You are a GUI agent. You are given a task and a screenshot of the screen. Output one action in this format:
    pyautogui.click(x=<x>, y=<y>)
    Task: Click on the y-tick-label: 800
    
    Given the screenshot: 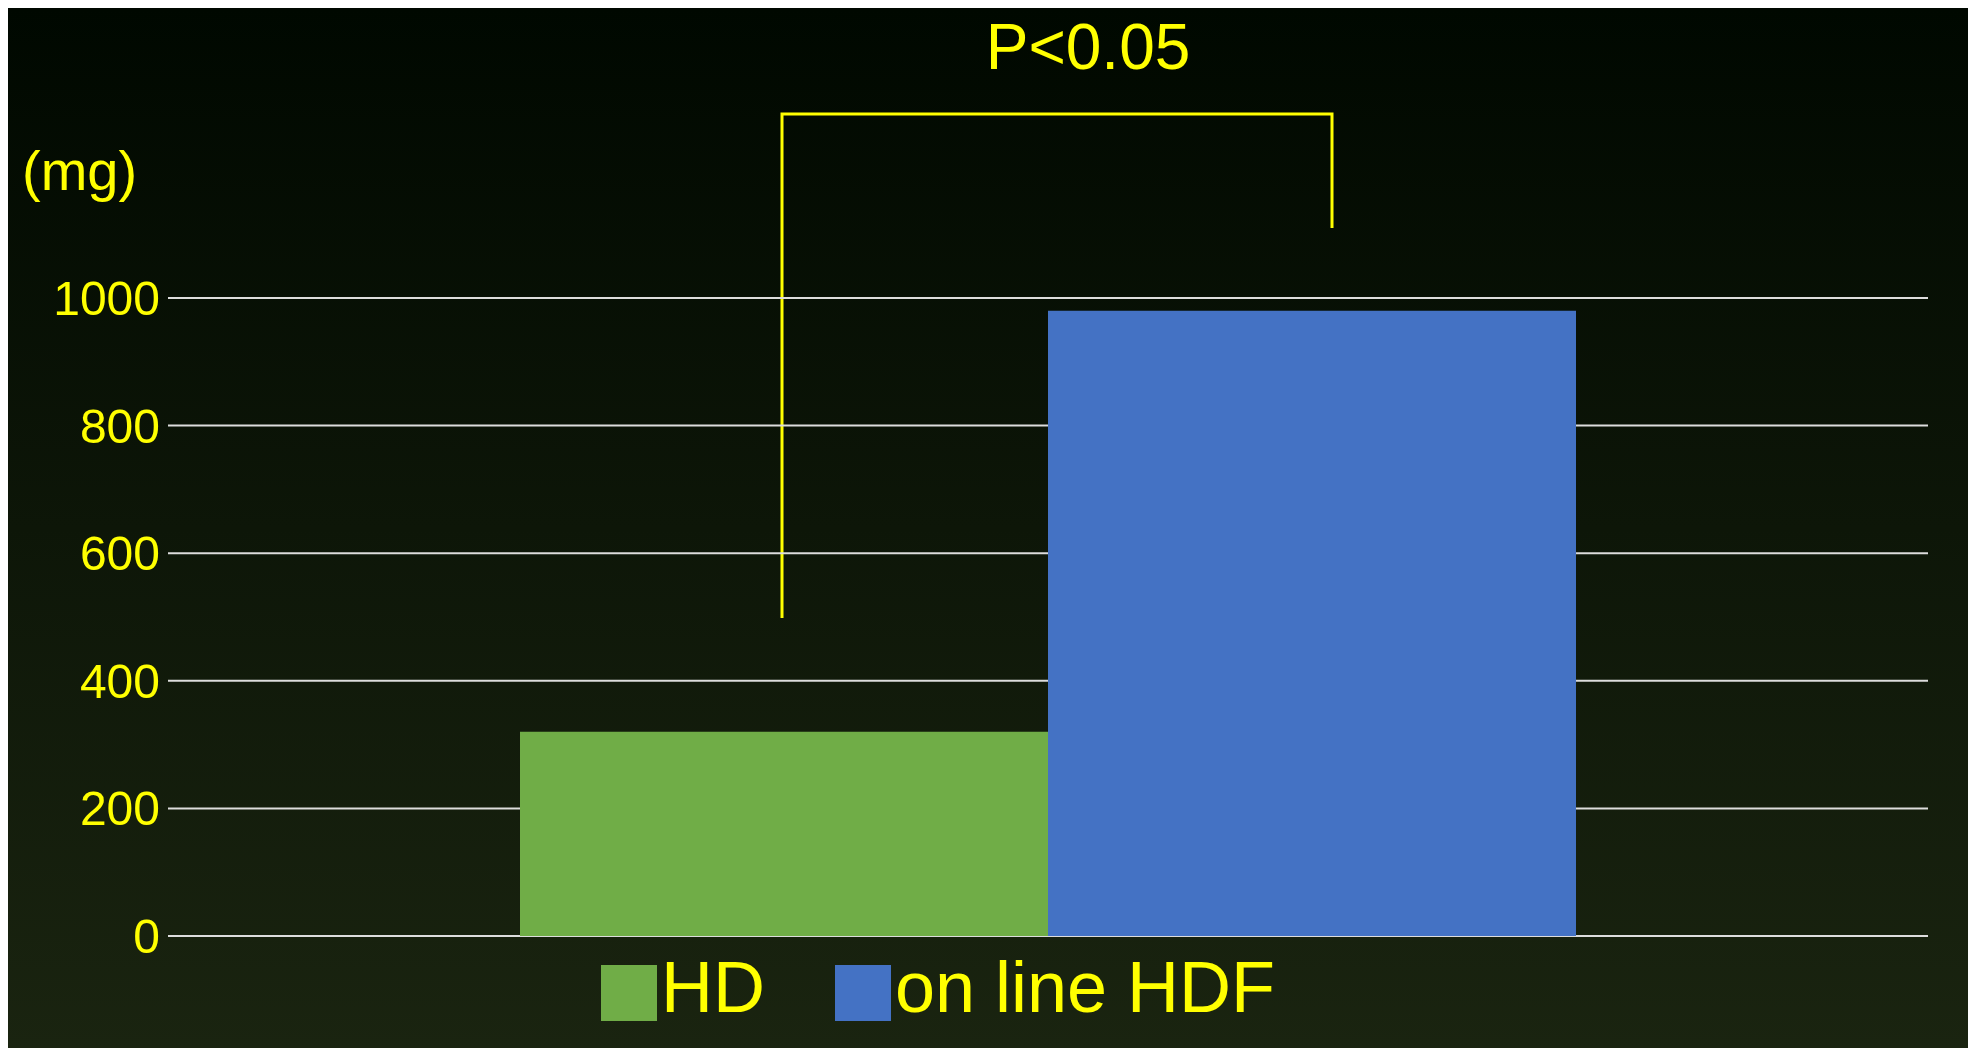 What is the action you would take?
    pyautogui.click(x=119, y=426)
    